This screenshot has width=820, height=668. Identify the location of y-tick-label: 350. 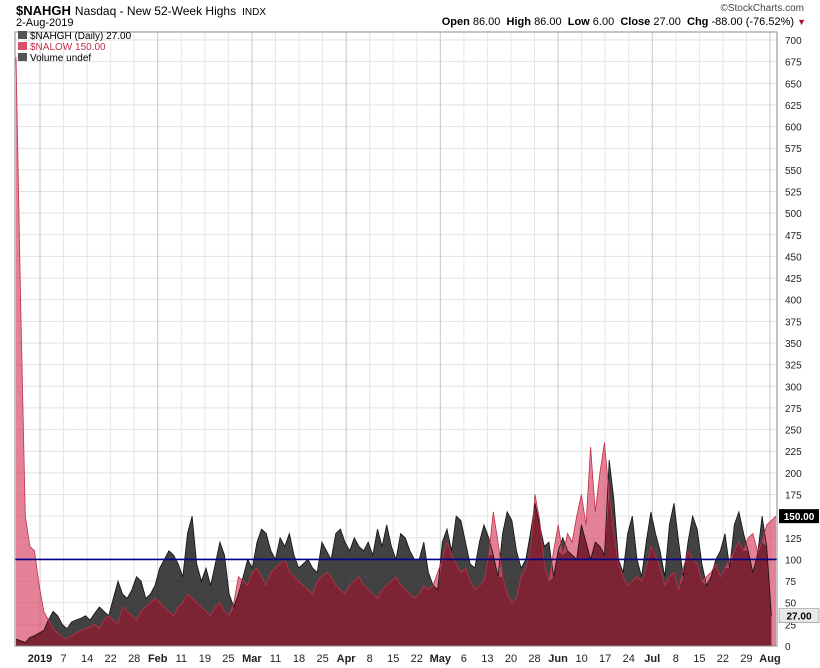
(793, 344).